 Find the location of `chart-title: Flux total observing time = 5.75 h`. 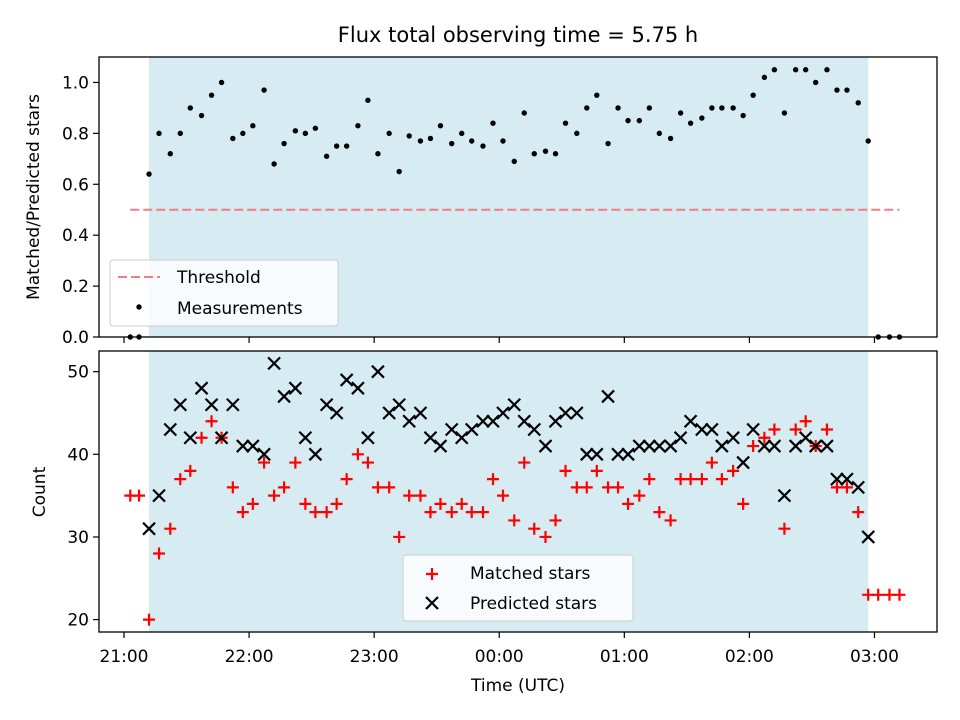

chart-title: Flux total observing time = 5.75 h is located at coordinates (518, 35).